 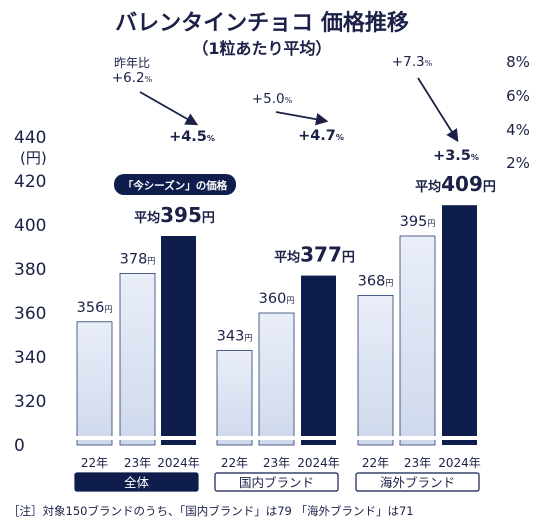 I want to click on growth-label: +5.0%, so click(x=272, y=99).